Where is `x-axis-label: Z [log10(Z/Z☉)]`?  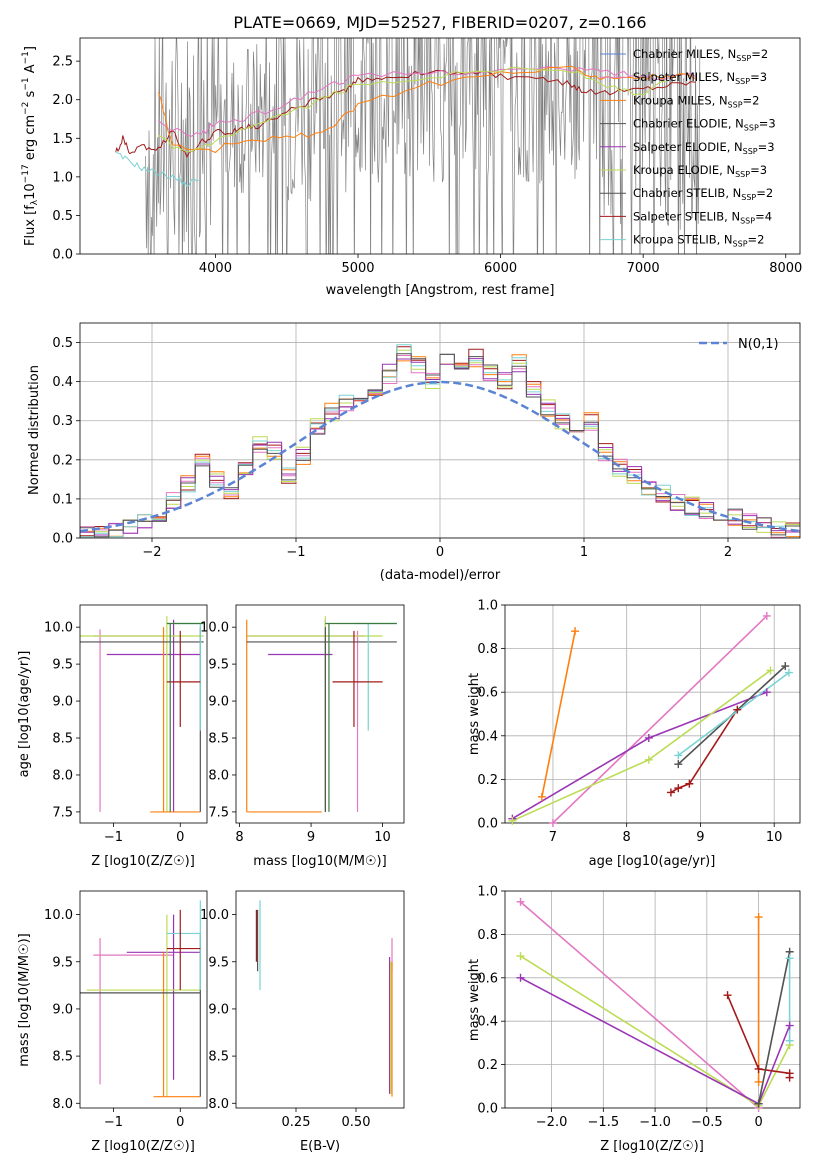 x-axis-label: Z [log10(Z/Z☉)] is located at coordinates (143, 1146).